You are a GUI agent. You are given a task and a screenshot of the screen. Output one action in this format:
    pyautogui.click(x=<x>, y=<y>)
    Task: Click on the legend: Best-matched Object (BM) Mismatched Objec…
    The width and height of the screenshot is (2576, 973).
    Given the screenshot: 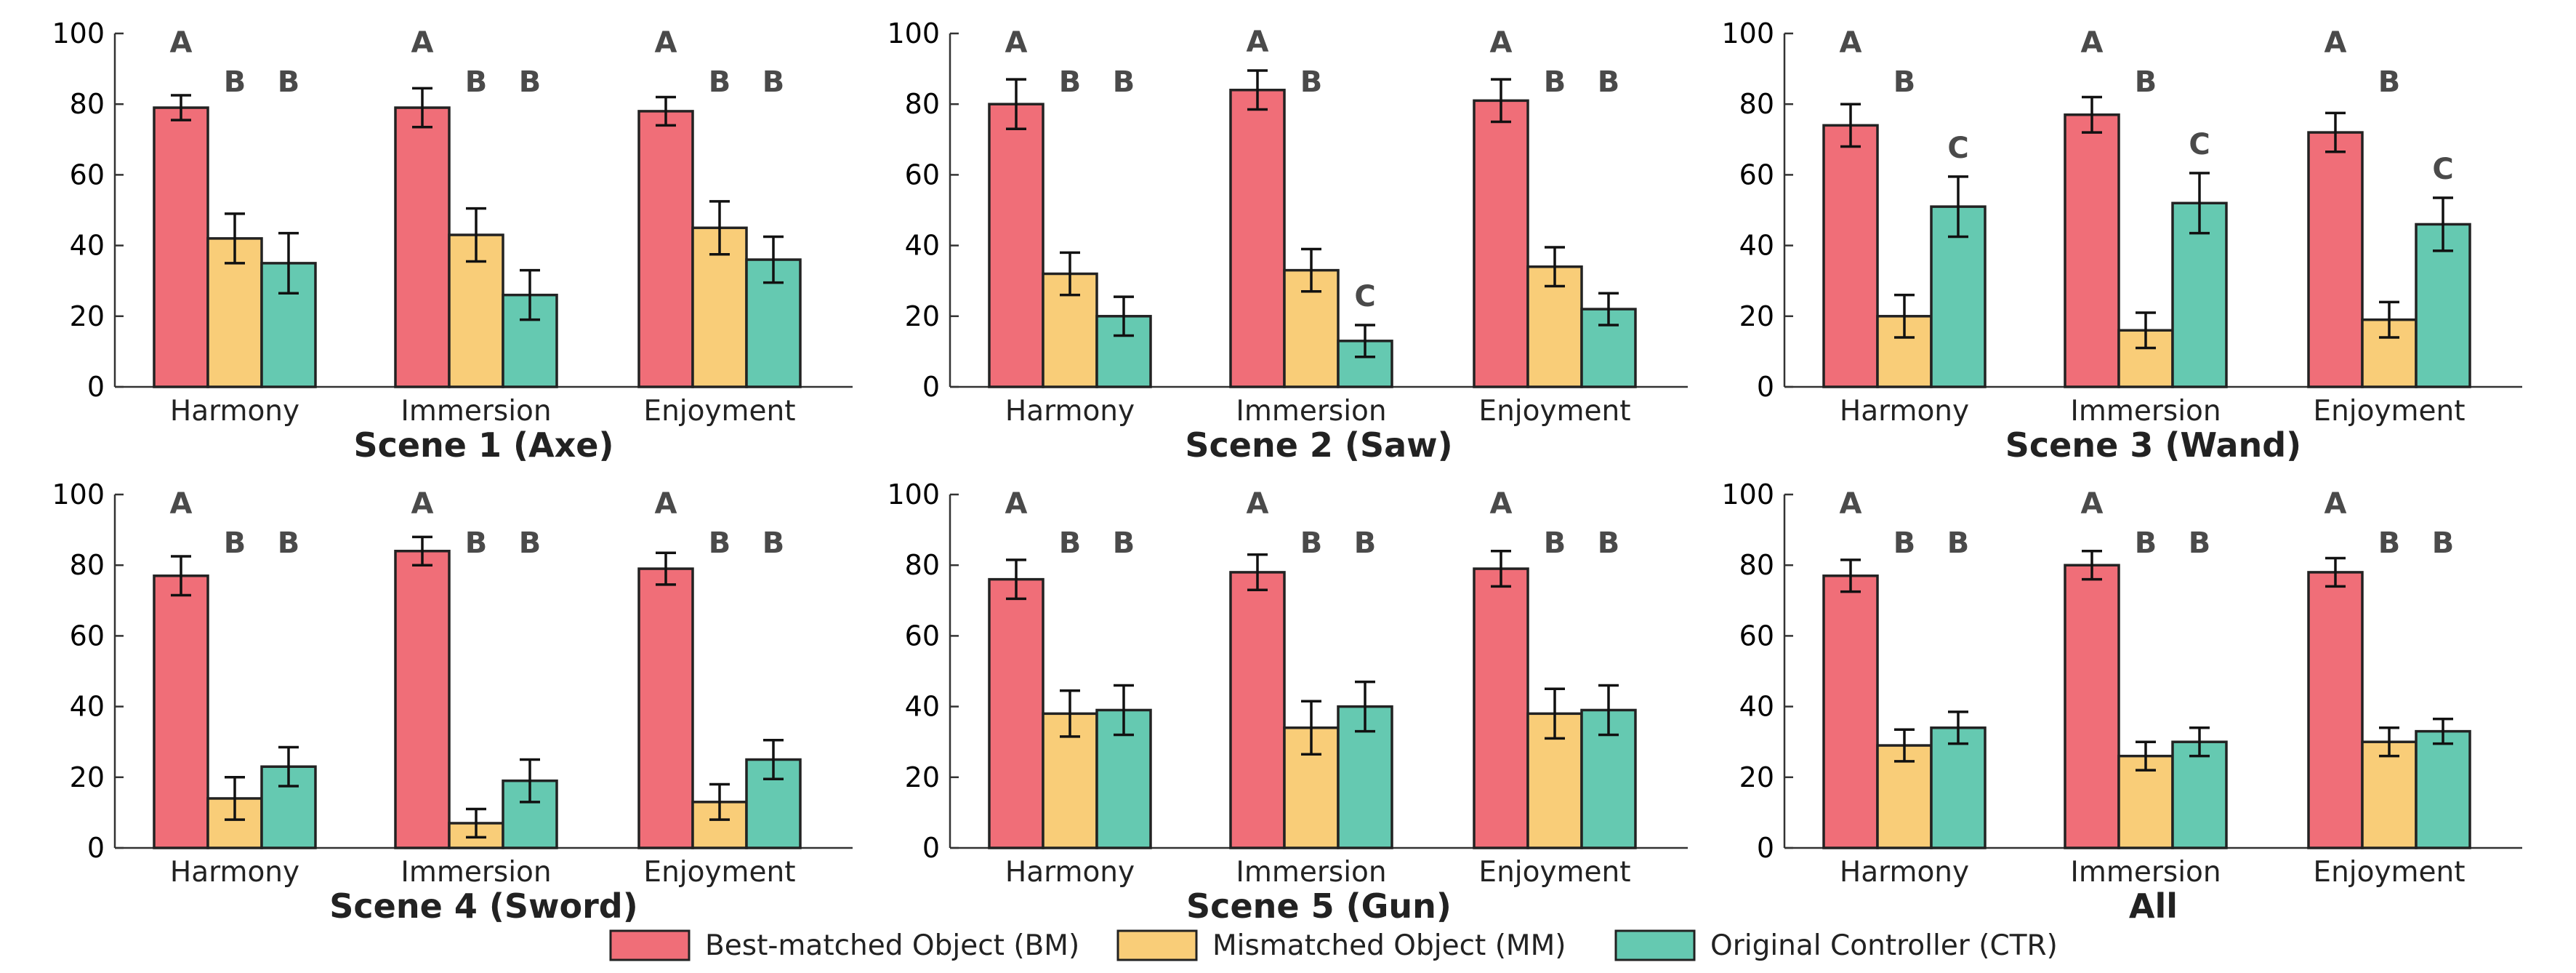 What is the action you would take?
    pyautogui.click(x=1333, y=945)
    